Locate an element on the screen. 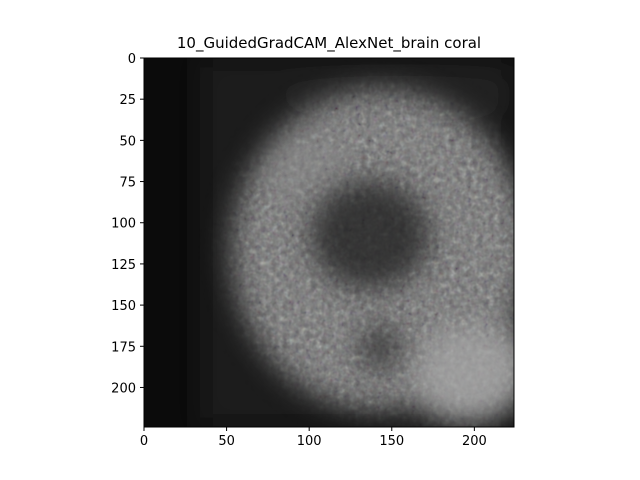  chart-title: 10_GuidedGradCAM_AlexNet_brain coral is located at coordinates (329, 43).